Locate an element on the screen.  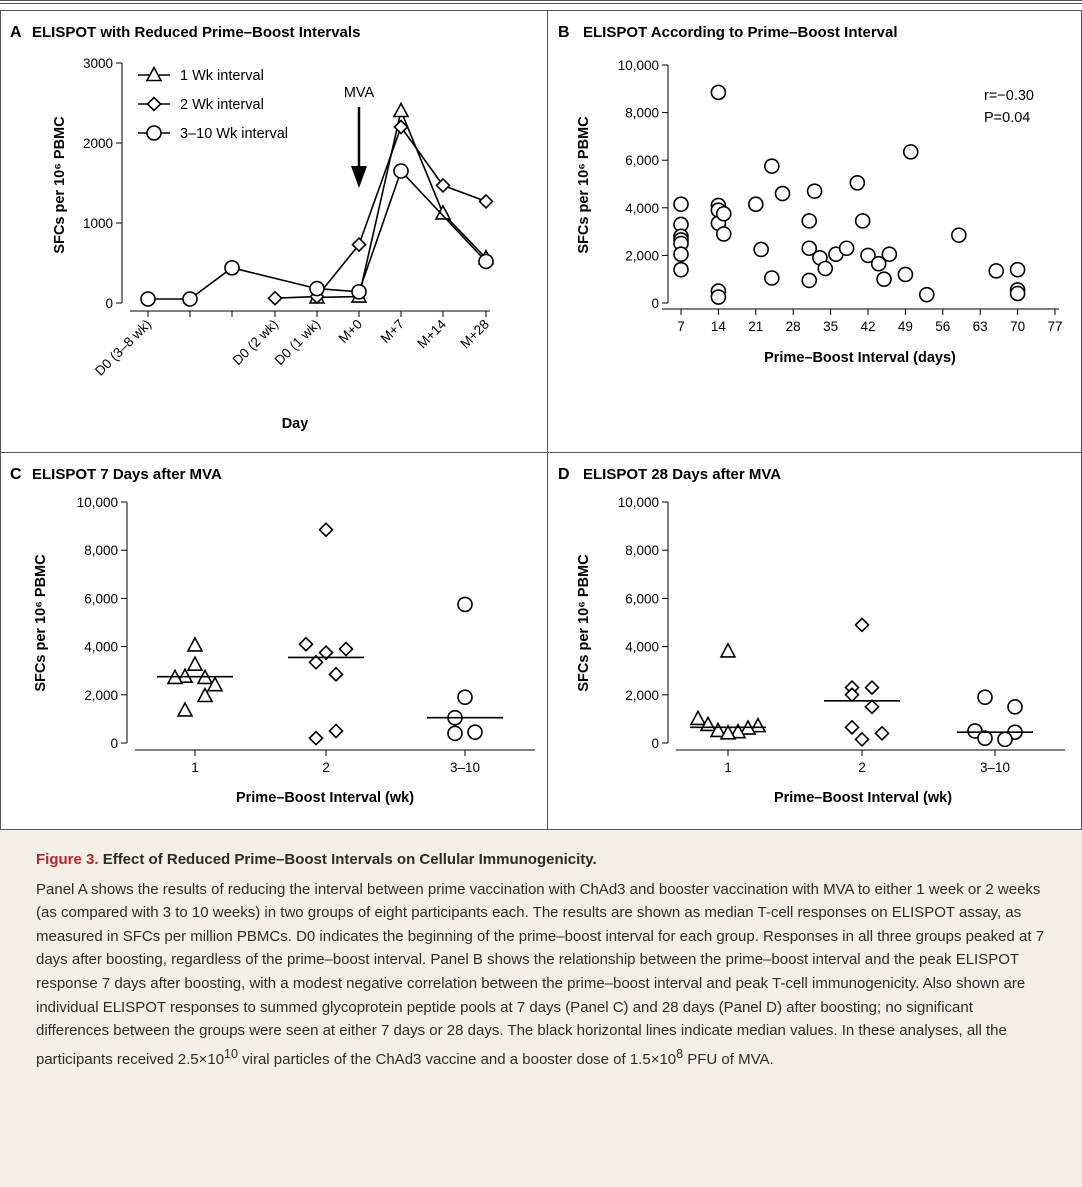
panel-d-y-tick-label: 10,000 is located at coordinates (638, 502).